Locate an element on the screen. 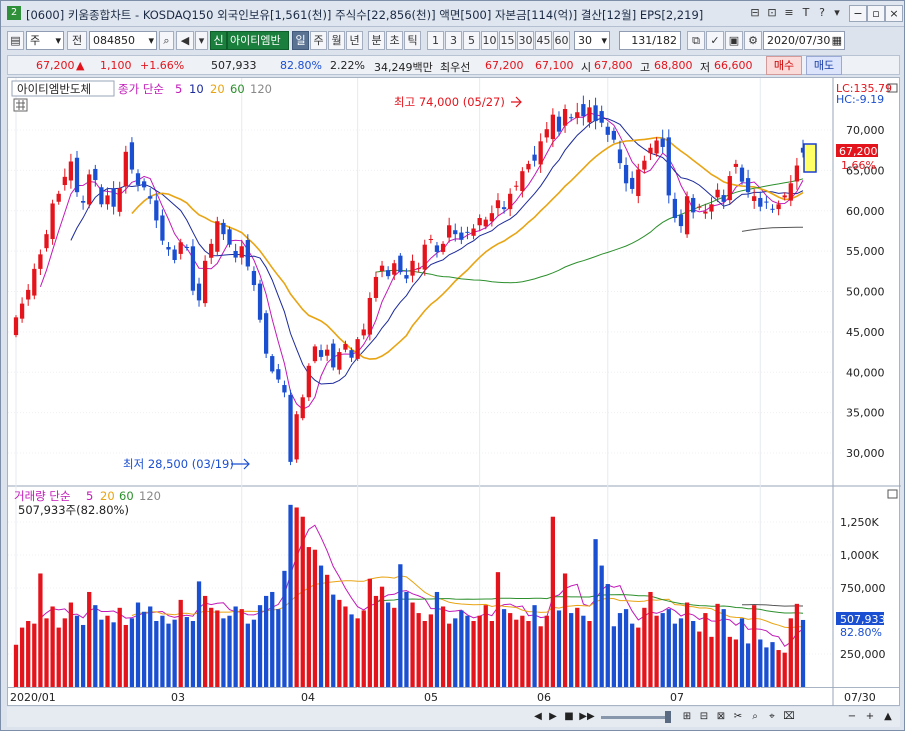 The image size is (905, 731). interval-15: 15 is located at coordinates (507, 40).